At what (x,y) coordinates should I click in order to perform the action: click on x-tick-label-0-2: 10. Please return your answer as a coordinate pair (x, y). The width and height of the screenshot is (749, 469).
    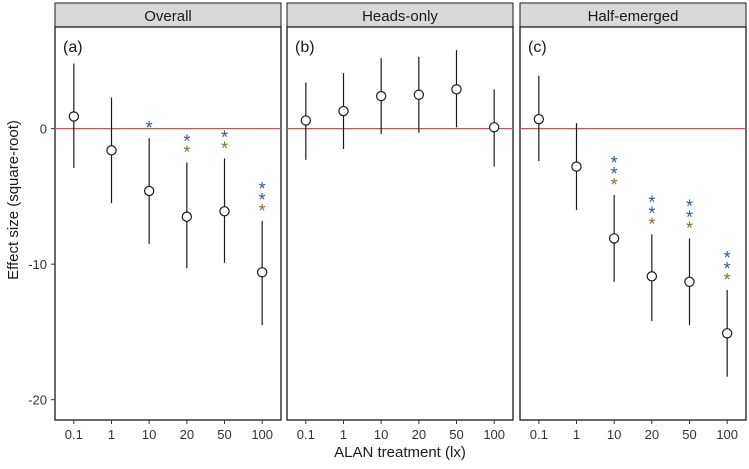
    Looking at the image, I should click on (149, 434).